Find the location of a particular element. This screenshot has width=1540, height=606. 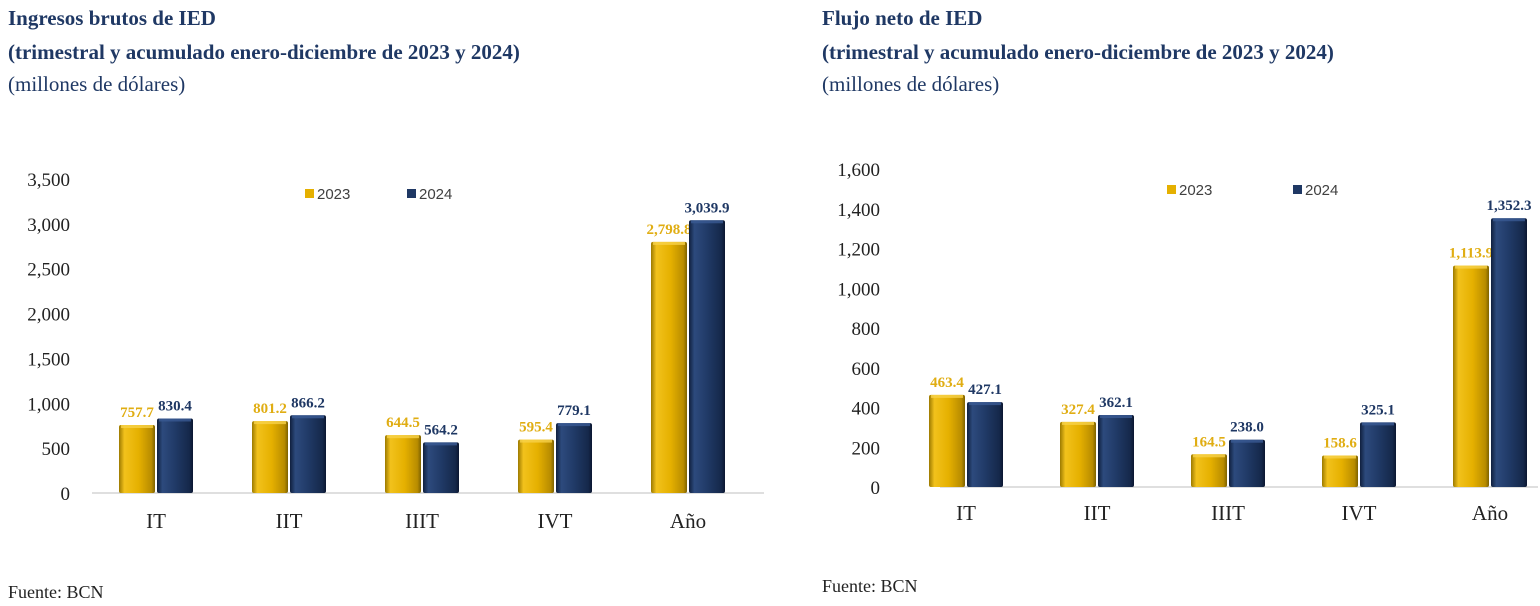

y-tick-label: 600 is located at coordinates (866, 369).